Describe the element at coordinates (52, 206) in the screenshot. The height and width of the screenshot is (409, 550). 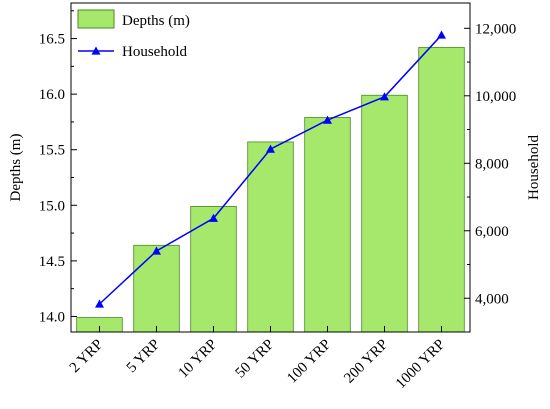
I see `left-tick-label-2: 15.0` at that location.